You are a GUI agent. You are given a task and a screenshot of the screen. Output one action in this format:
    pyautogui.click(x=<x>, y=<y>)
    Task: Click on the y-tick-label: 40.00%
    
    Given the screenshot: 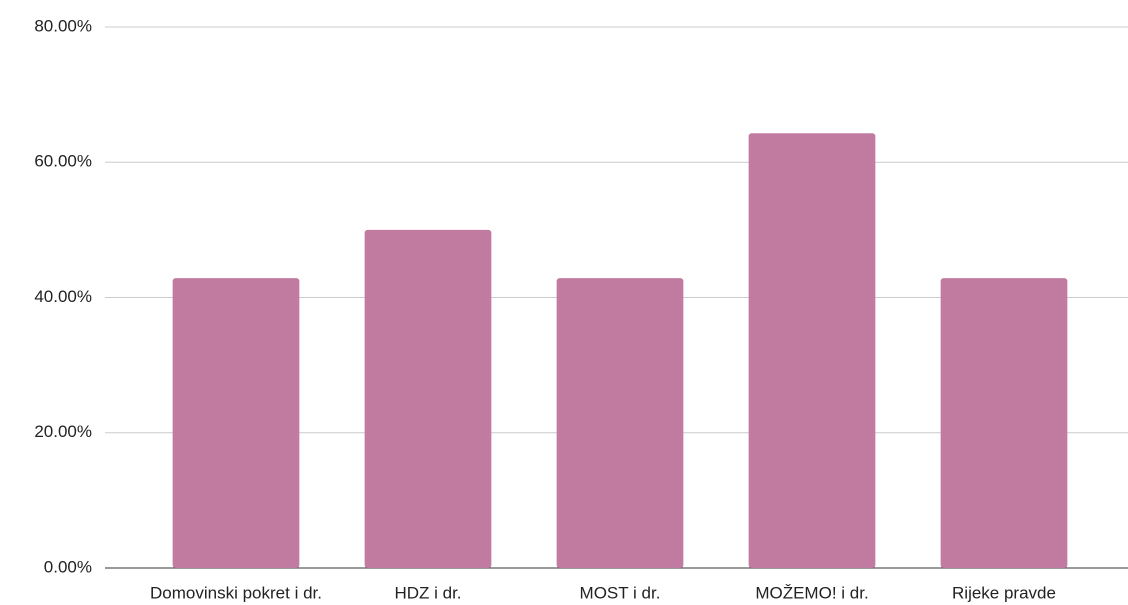 What is the action you would take?
    pyautogui.click(x=63, y=296)
    